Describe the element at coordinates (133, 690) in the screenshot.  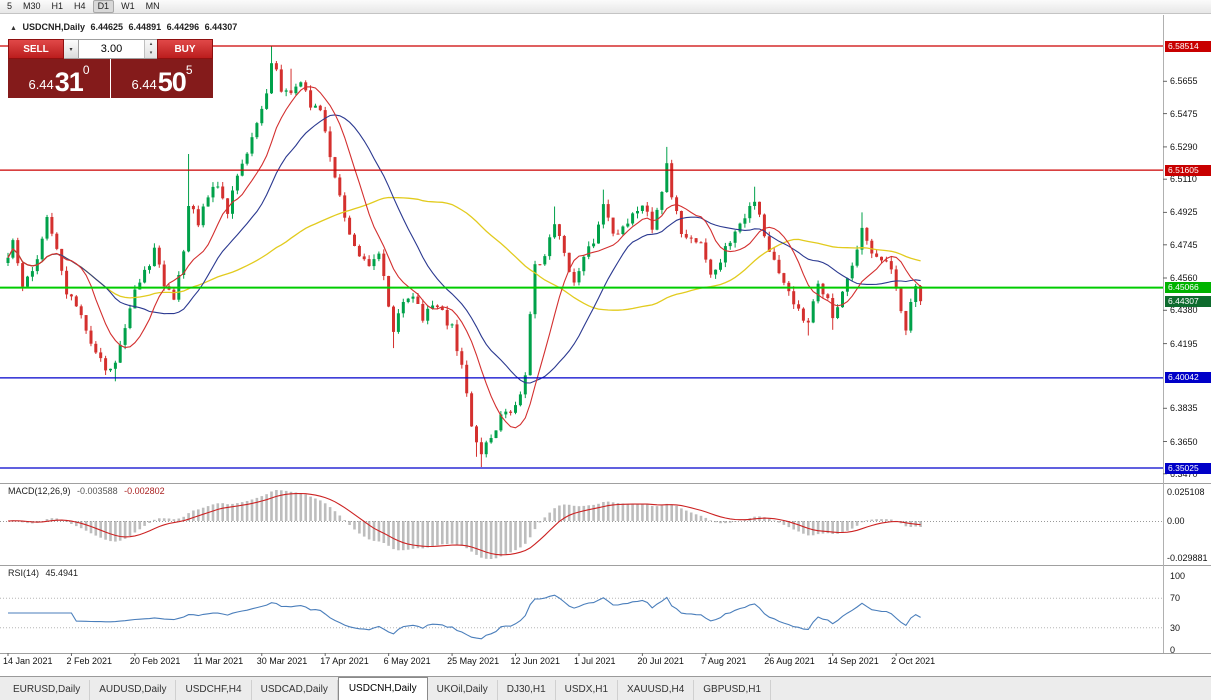
I see `chart-tab-audusd: AUDUSD,Daily` at that location.